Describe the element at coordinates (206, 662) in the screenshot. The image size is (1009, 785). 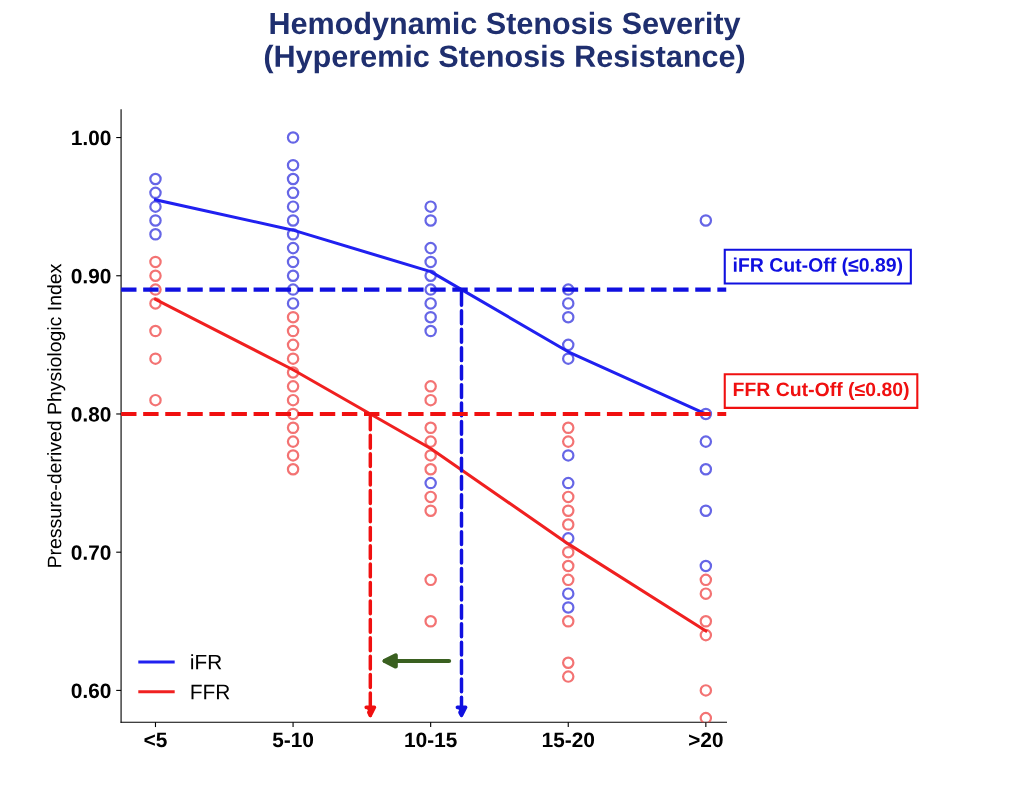
I see `legend-label: iFR` at that location.